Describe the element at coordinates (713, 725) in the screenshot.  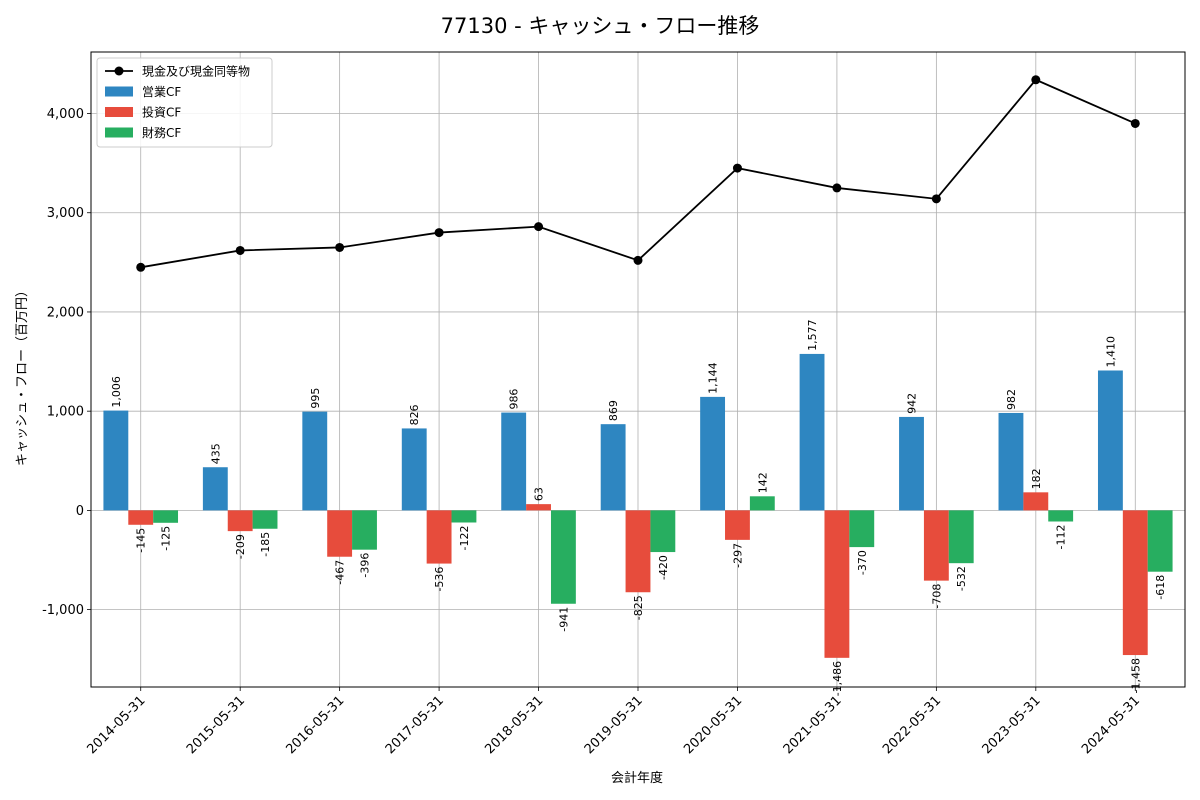
I see `x-tick-label: 2020-05-31` at that location.